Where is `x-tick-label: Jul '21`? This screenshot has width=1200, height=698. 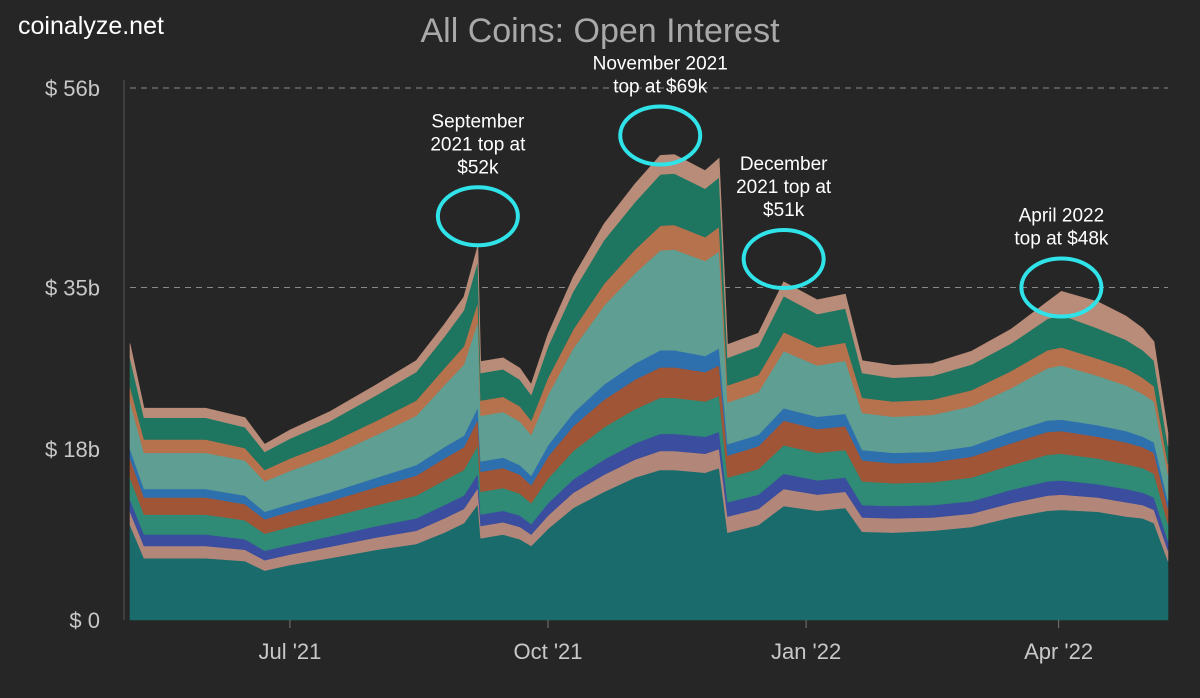
x-tick-label: Jul '21 is located at coordinates (289, 651).